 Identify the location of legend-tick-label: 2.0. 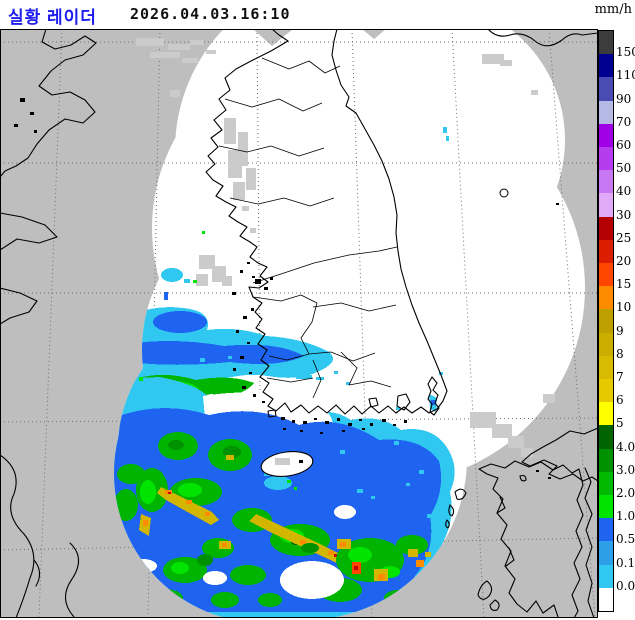
(625, 493).